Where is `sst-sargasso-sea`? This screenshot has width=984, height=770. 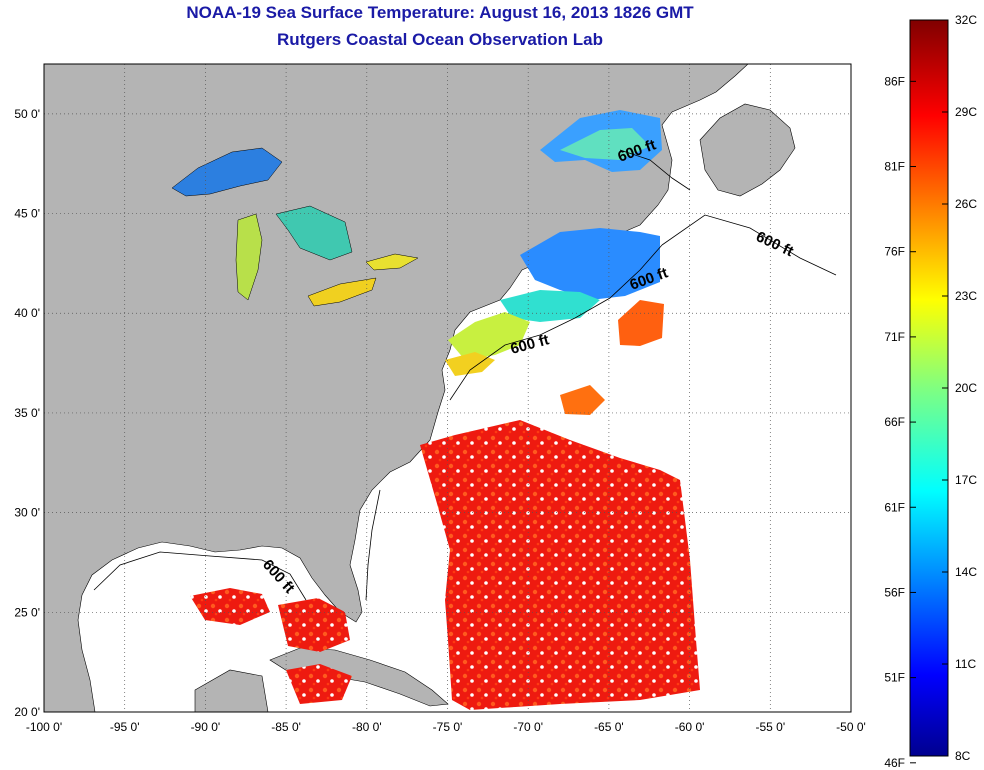 sst-sargasso-sea is located at coordinates (560, 565).